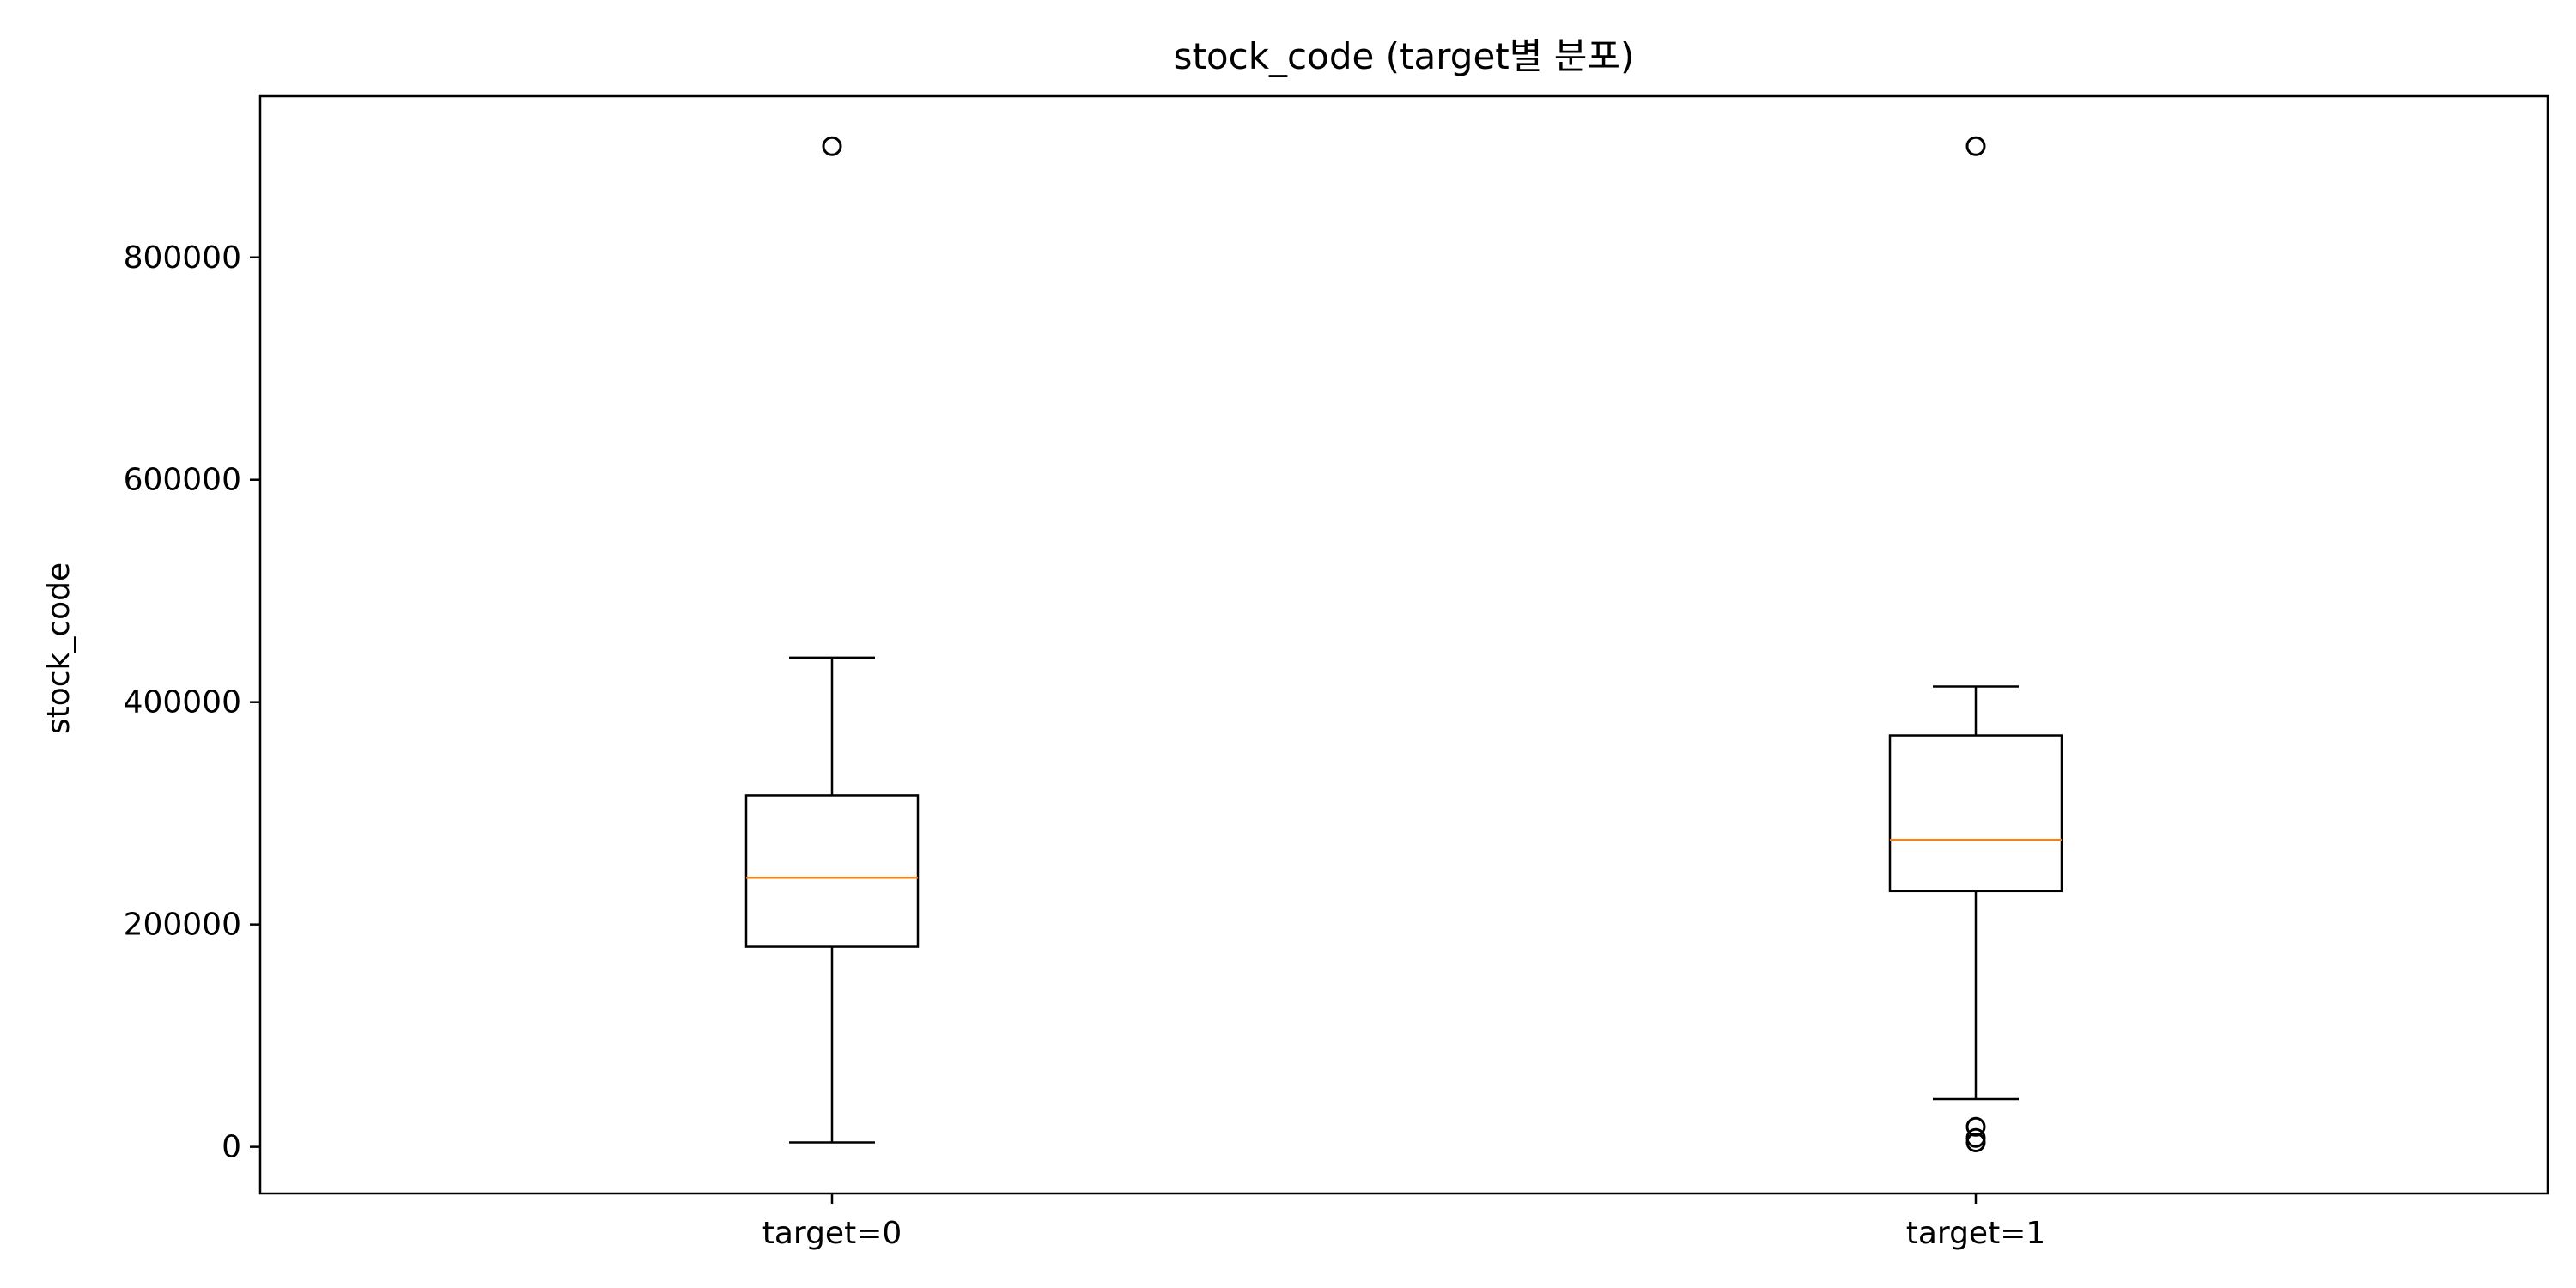 The height and width of the screenshot is (1288, 2576). What do you see at coordinates (832, 1233) in the screenshot?
I see `x-tick-label: target=0` at bounding box center [832, 1233].